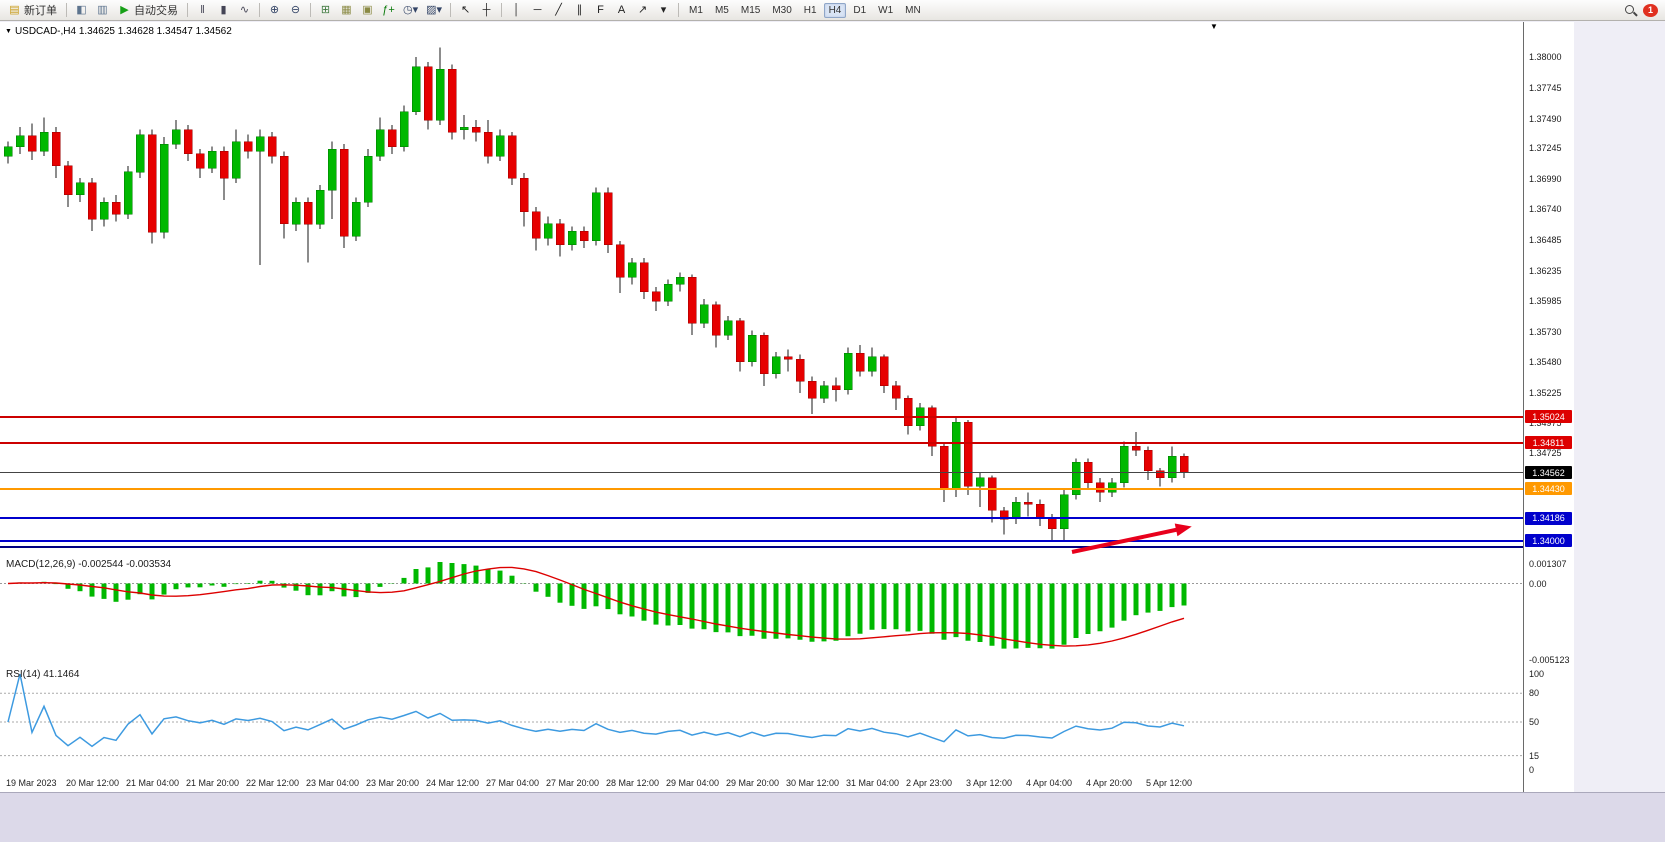  Describe the element at coordinates (434, 10) in the screenshot. I see `templates-icon: ▨▾` at that location.